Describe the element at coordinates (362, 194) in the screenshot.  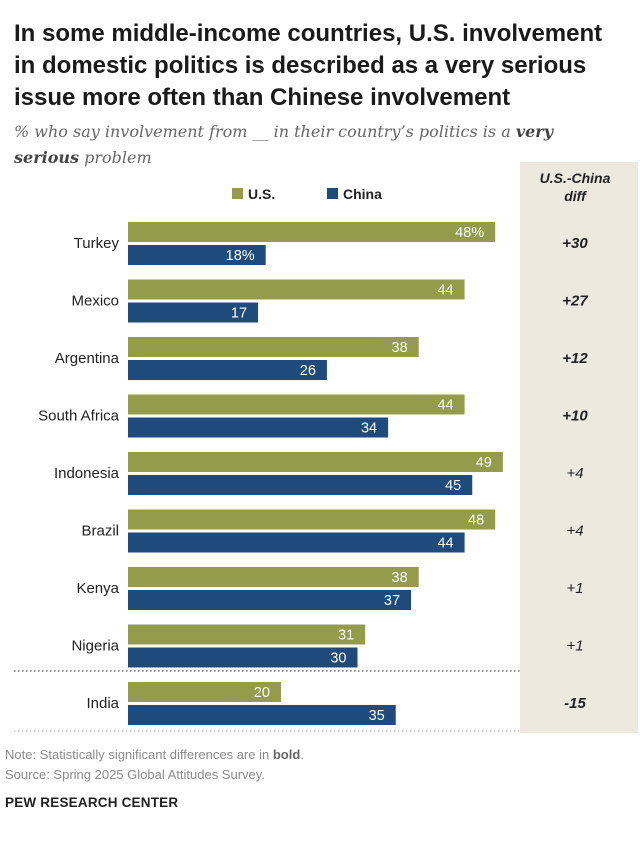
I see `legend-label-china: China` at that location.